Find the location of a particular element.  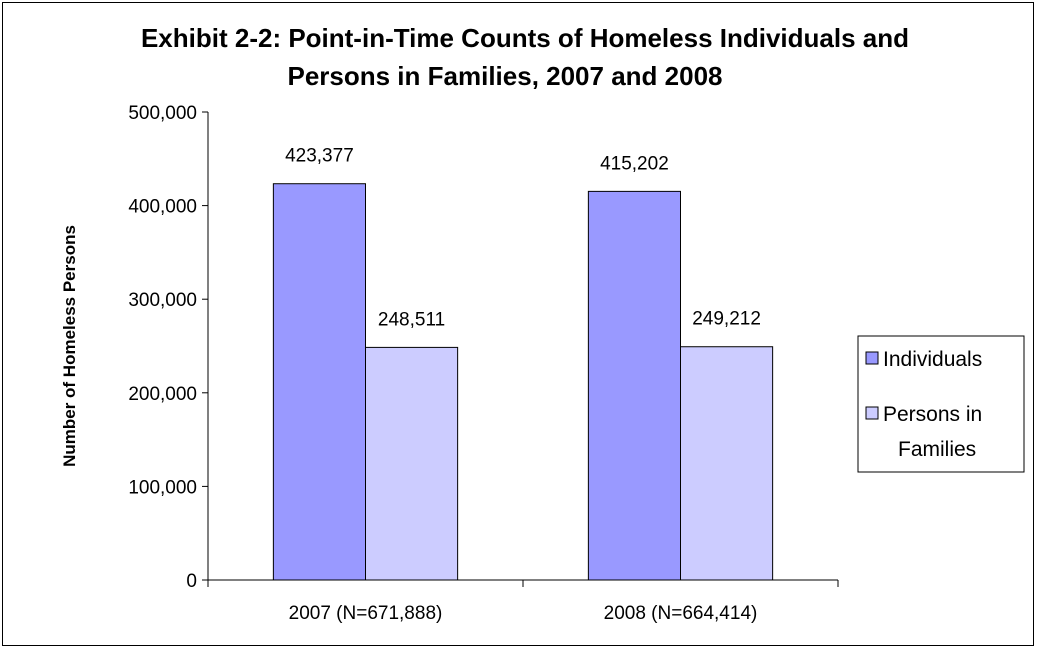

data-label: 423,377 is located at coordinates (319, 156).